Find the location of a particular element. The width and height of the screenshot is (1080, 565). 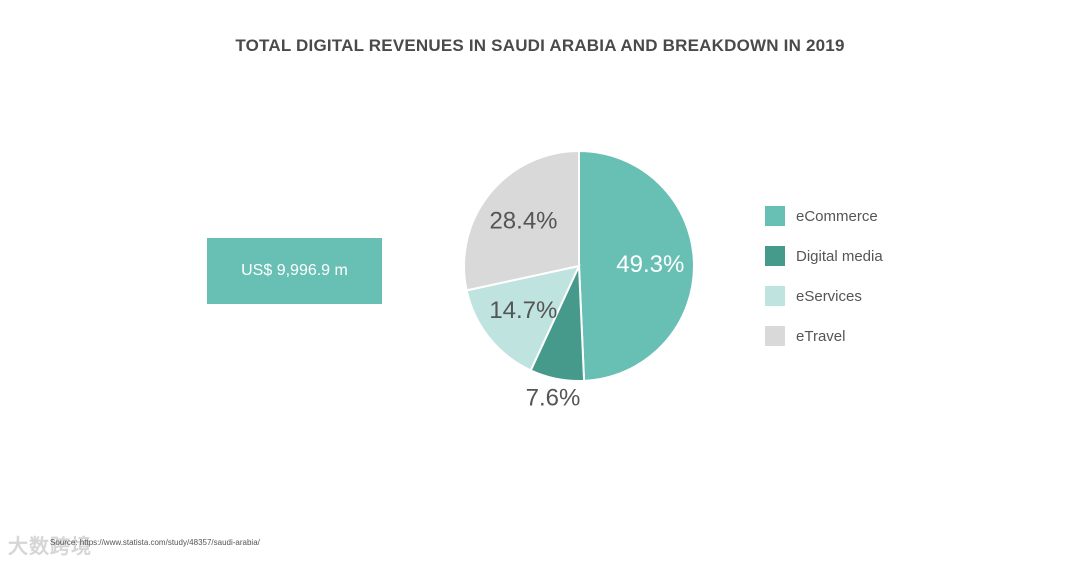

legend-label: Digital media is located at coordinates (839, 256).